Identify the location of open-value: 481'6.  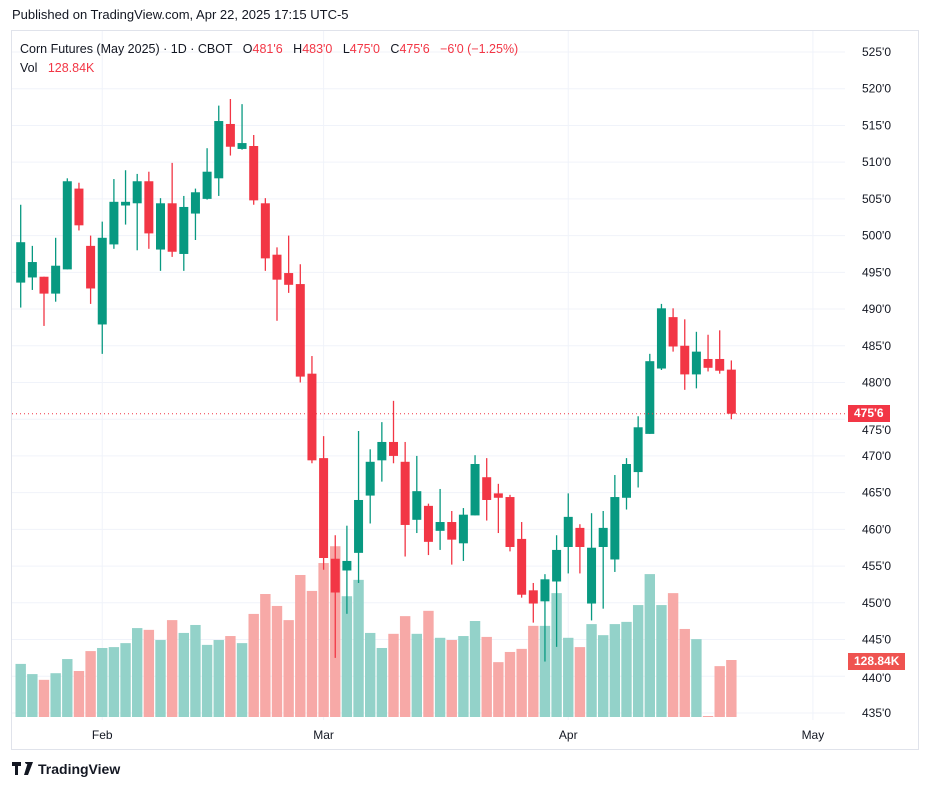
(267, 49).